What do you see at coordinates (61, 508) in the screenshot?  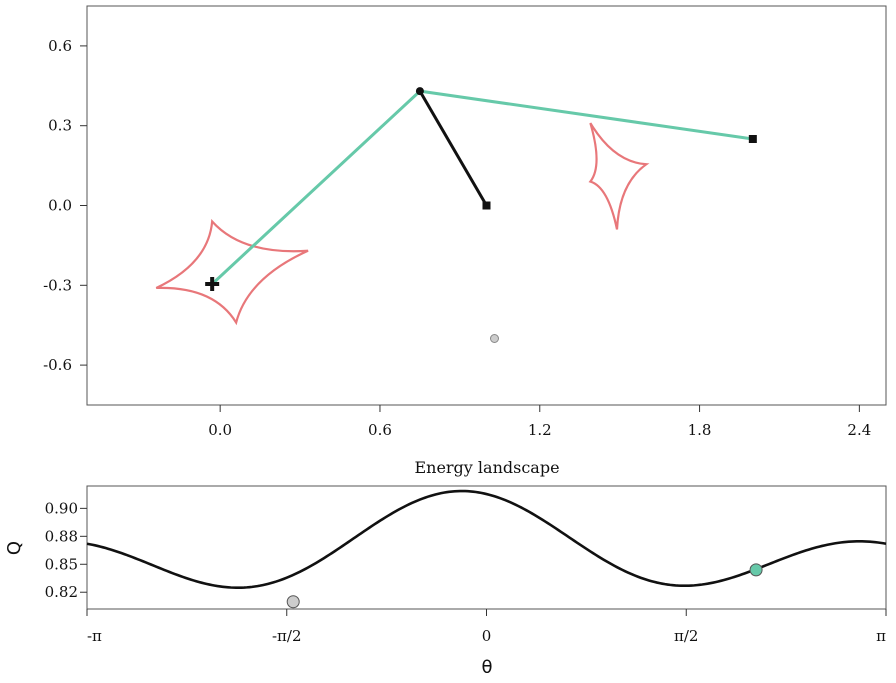 I see `bottom-y-tick-label: 0.90` at bounding box center [61, 508].